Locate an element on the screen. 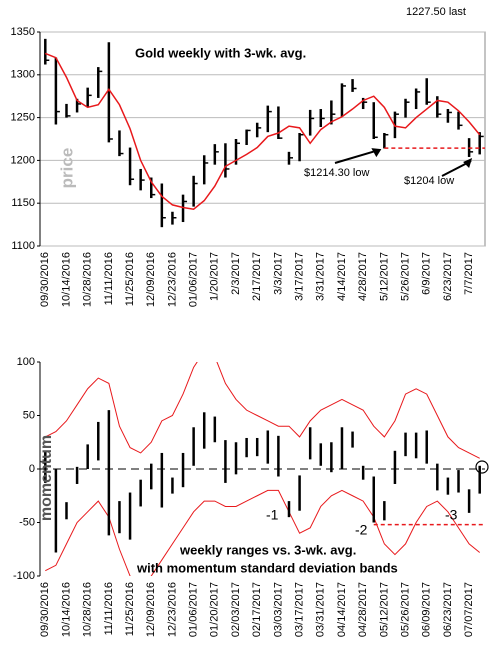 This screenshot has width=502, height=660. x-tick-label: 04/14/2017 is located at coordinates (342, 609).